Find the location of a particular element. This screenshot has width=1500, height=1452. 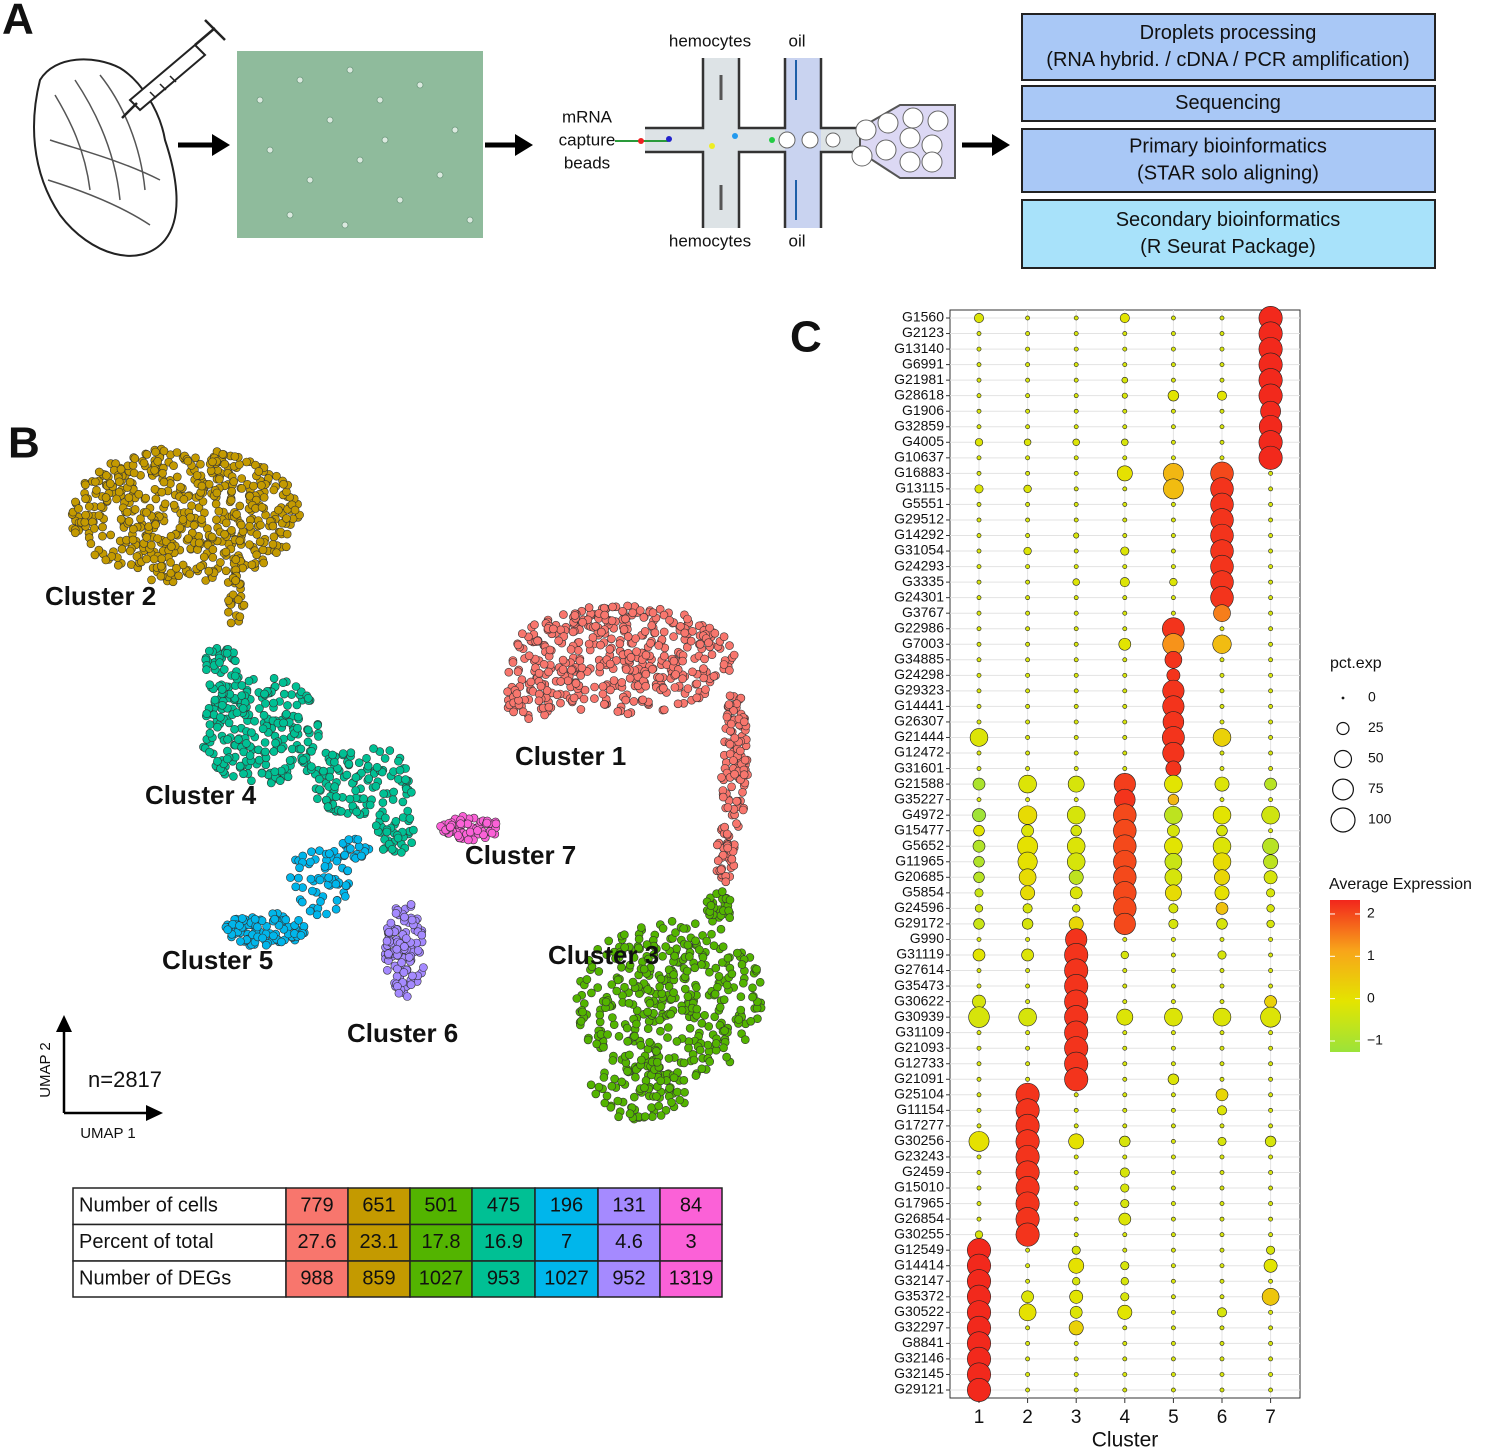

arrow is located at coordinates (594, 145).